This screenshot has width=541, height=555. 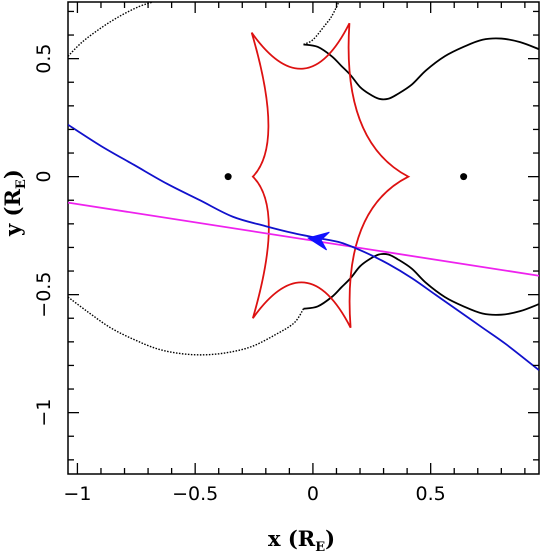 What do you see at coordinates (44, 59) in the screenshot?
I see `y-tick-label: 0.5` at bounding box center [44, 59].